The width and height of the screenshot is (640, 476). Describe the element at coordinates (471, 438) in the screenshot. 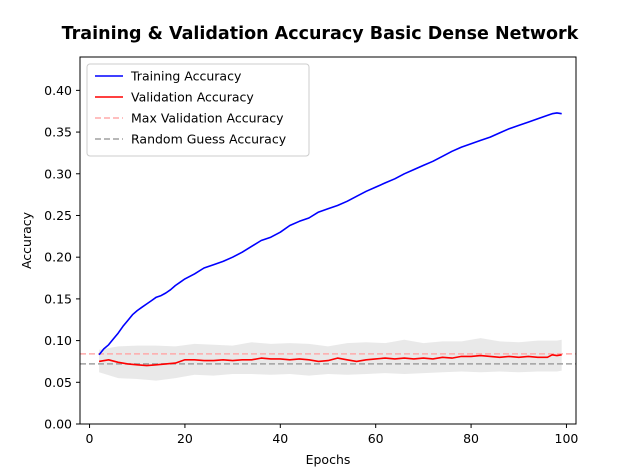

I see `x-tick-label: 80` at that location.